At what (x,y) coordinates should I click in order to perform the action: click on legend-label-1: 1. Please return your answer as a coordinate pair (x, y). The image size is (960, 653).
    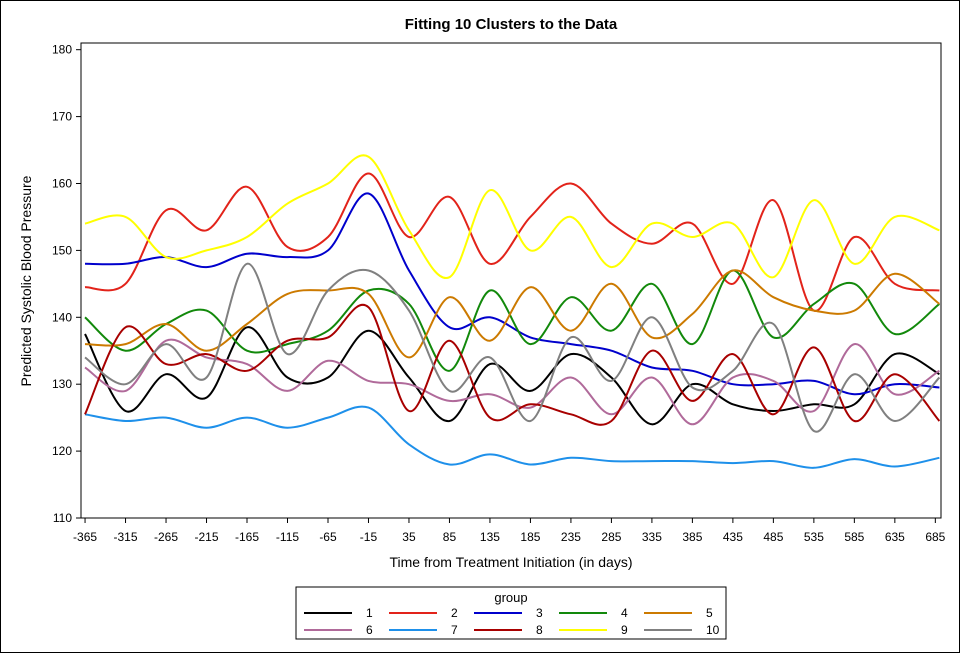
    Looking at the image, I should click on (369, 613).